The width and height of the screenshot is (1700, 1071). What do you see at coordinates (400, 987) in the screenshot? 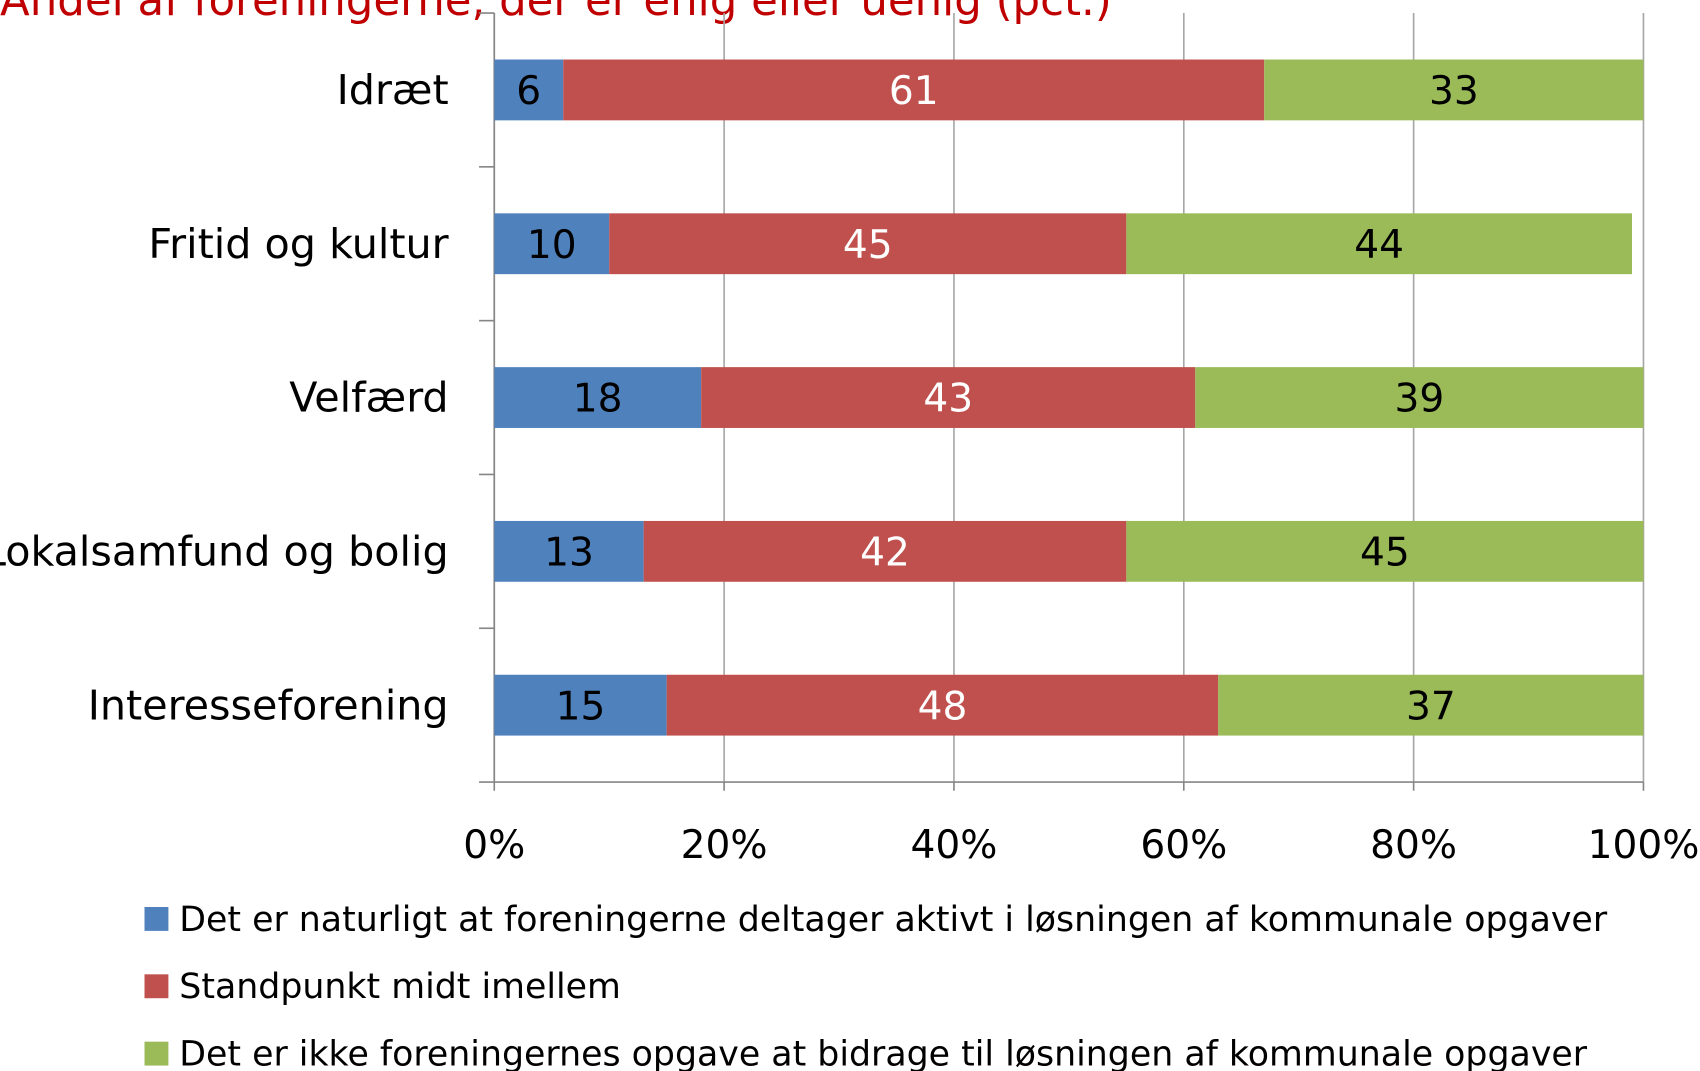
I see `legend-label: Standpunkt midt imellem` at bounding box center [400, 987].